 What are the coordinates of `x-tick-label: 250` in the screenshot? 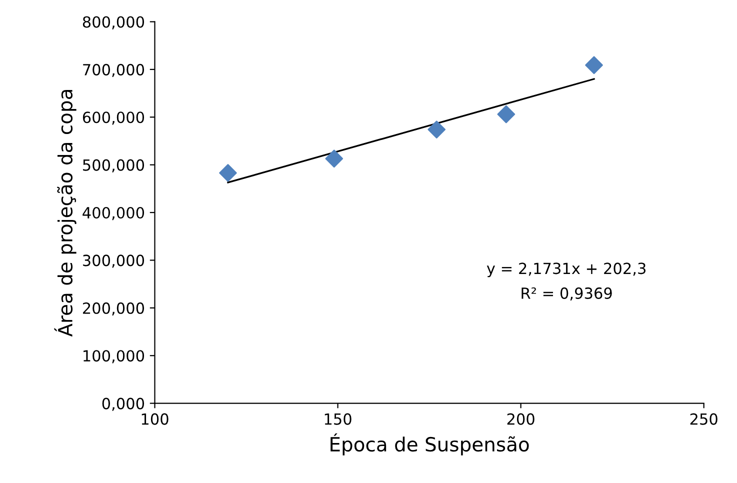 It's located at (704, 419).